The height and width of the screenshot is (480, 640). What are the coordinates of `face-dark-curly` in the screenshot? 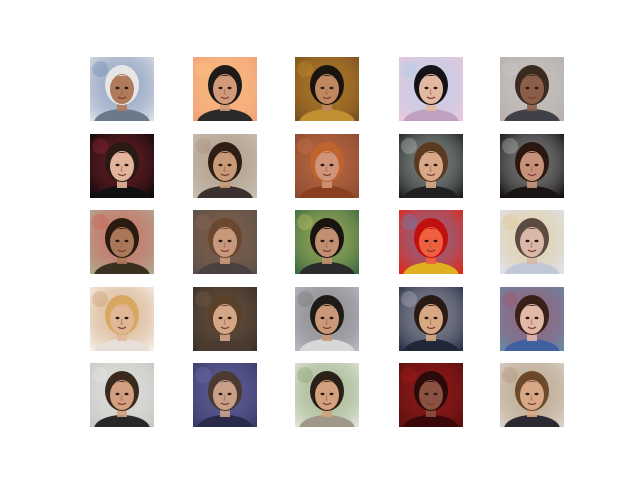 It's located at (327, 89).